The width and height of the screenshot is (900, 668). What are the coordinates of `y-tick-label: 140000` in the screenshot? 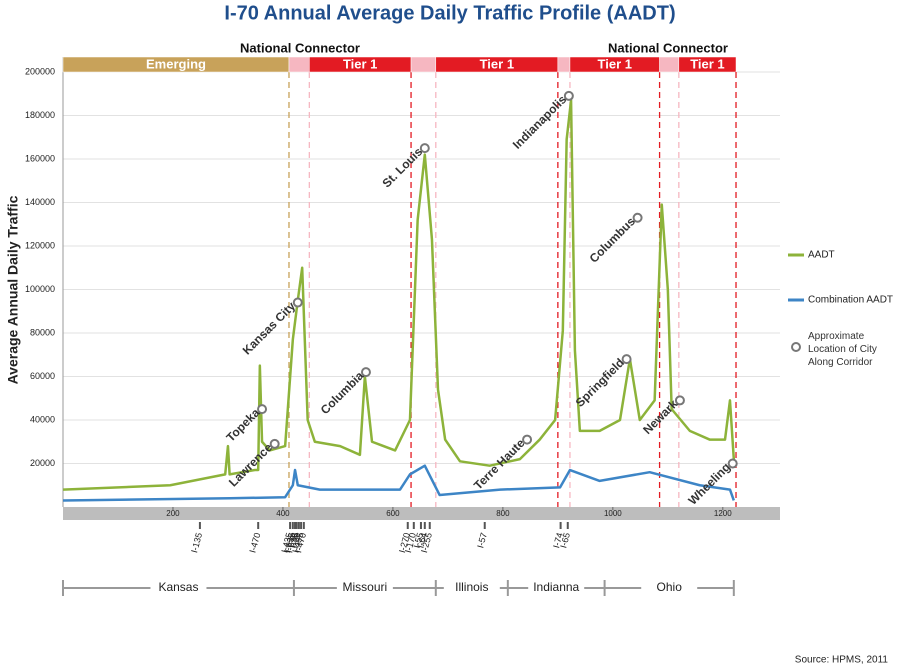 It's located at (40, 202).